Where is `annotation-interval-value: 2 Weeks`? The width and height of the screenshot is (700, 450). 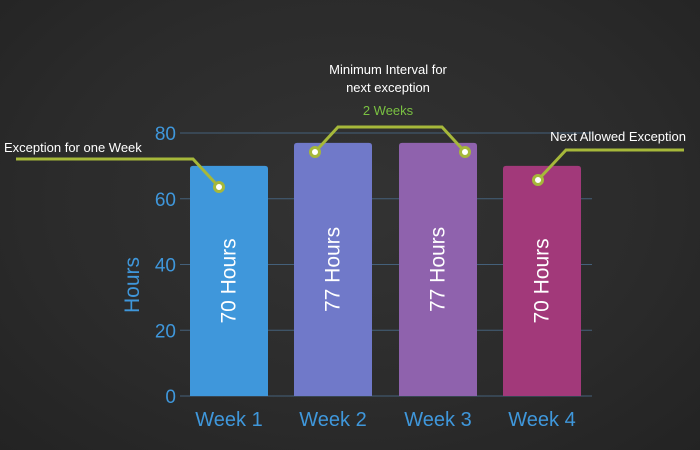 annotation-interval-value: 2 Weeks is located at coordinates (388, 110).